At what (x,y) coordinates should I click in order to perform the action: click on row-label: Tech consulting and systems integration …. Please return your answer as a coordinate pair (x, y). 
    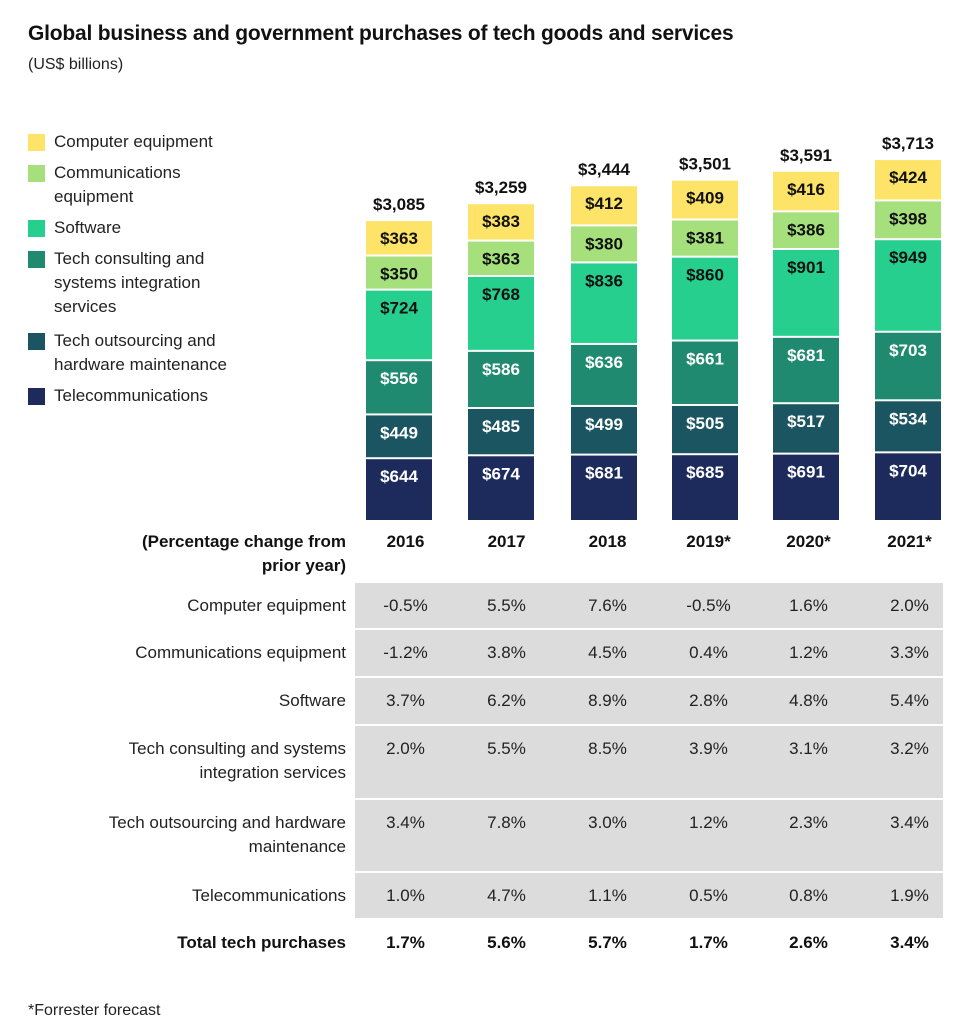
    Looking at the image, I should click on (237, 760).